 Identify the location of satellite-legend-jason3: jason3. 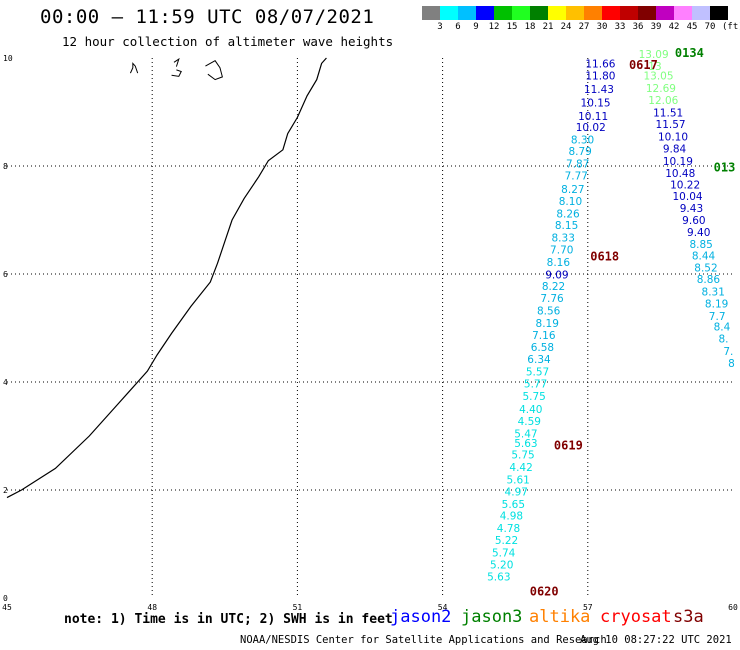
(492, 617).